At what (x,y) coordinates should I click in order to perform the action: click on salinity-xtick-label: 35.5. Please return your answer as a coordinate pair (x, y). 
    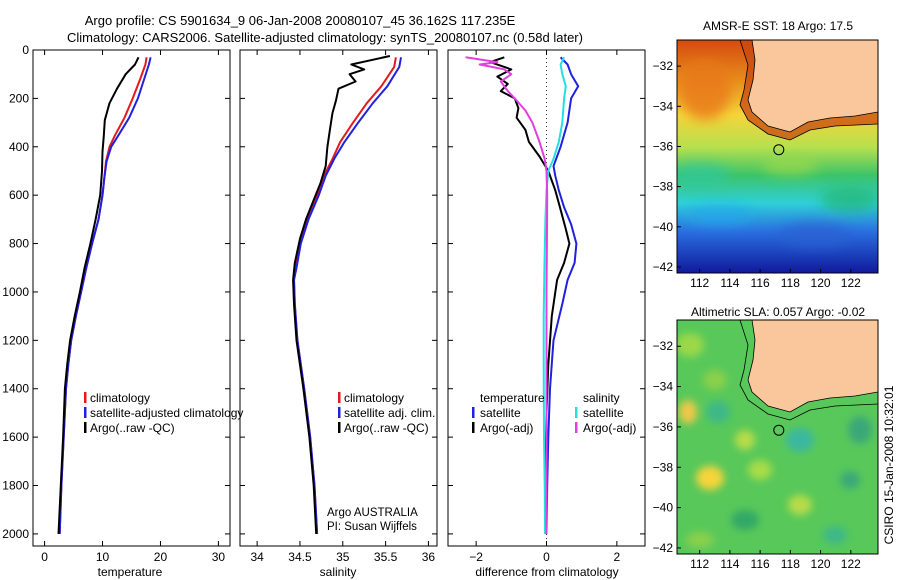
    Looking at the image, I should click on (386, 557).